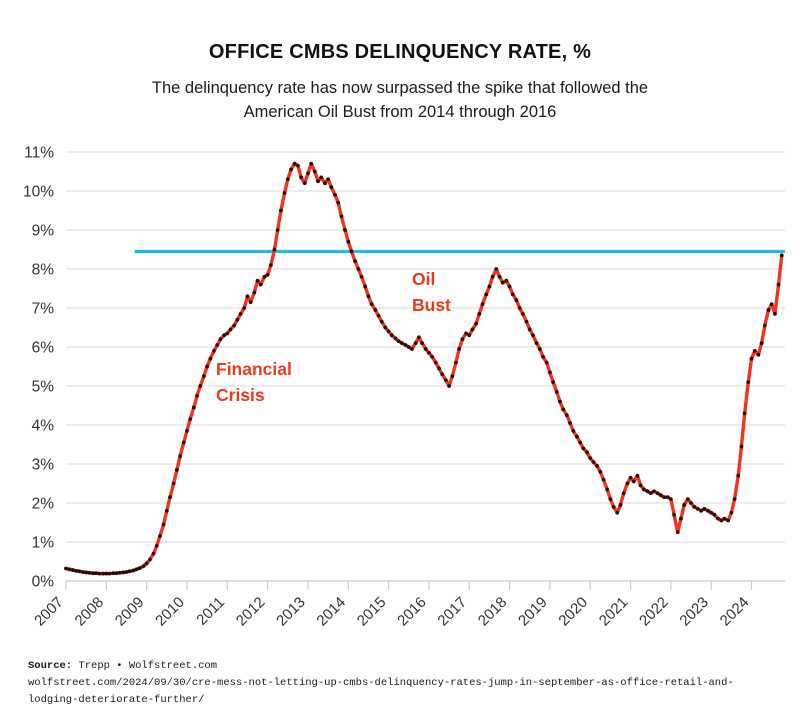  I want to click on x-tick-label: 2008, so click(90, 612).